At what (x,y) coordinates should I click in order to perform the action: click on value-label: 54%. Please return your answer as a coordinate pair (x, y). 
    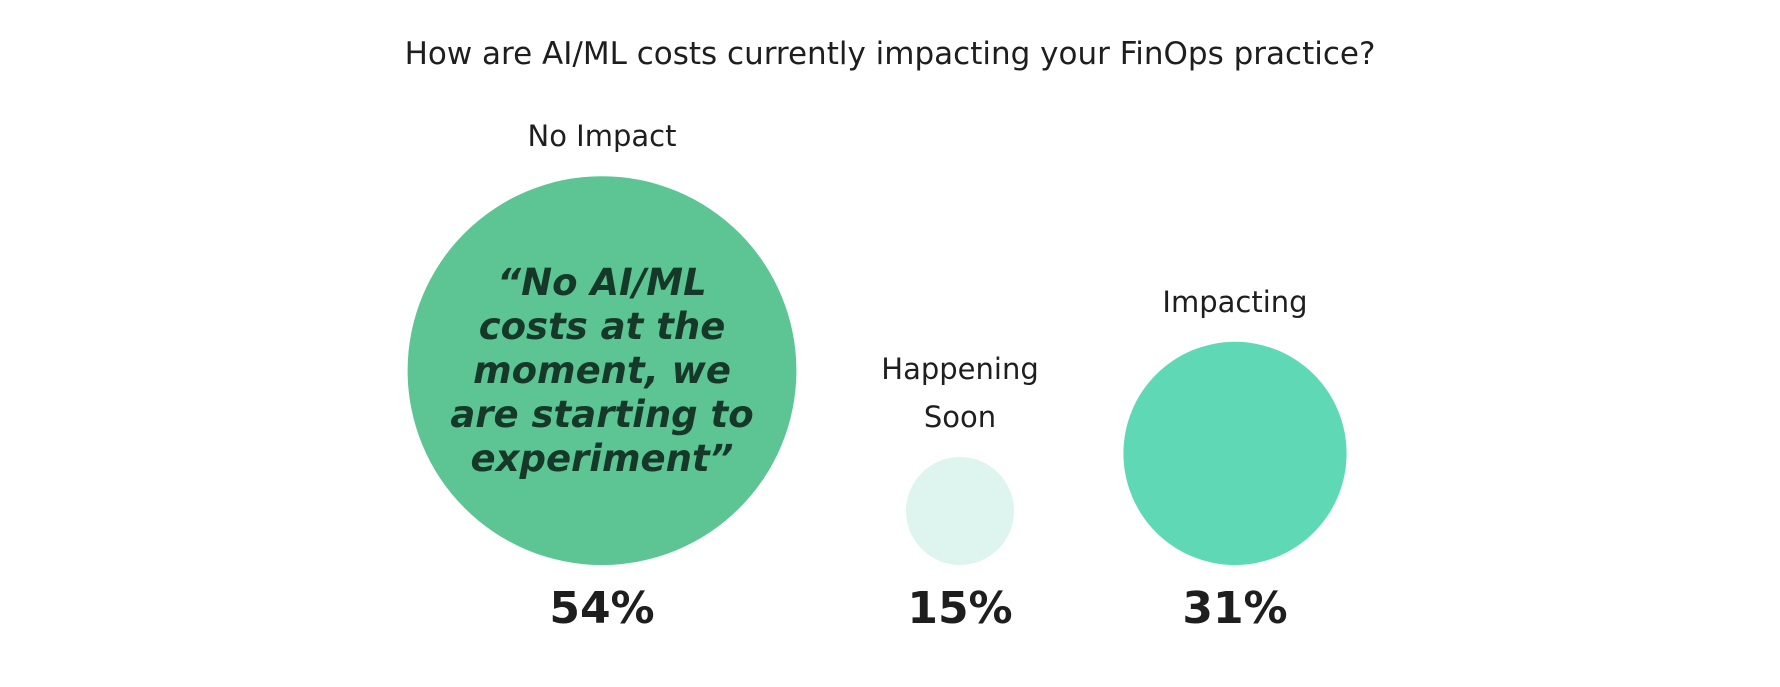
    Looking at the image, I should click on (602, 608).